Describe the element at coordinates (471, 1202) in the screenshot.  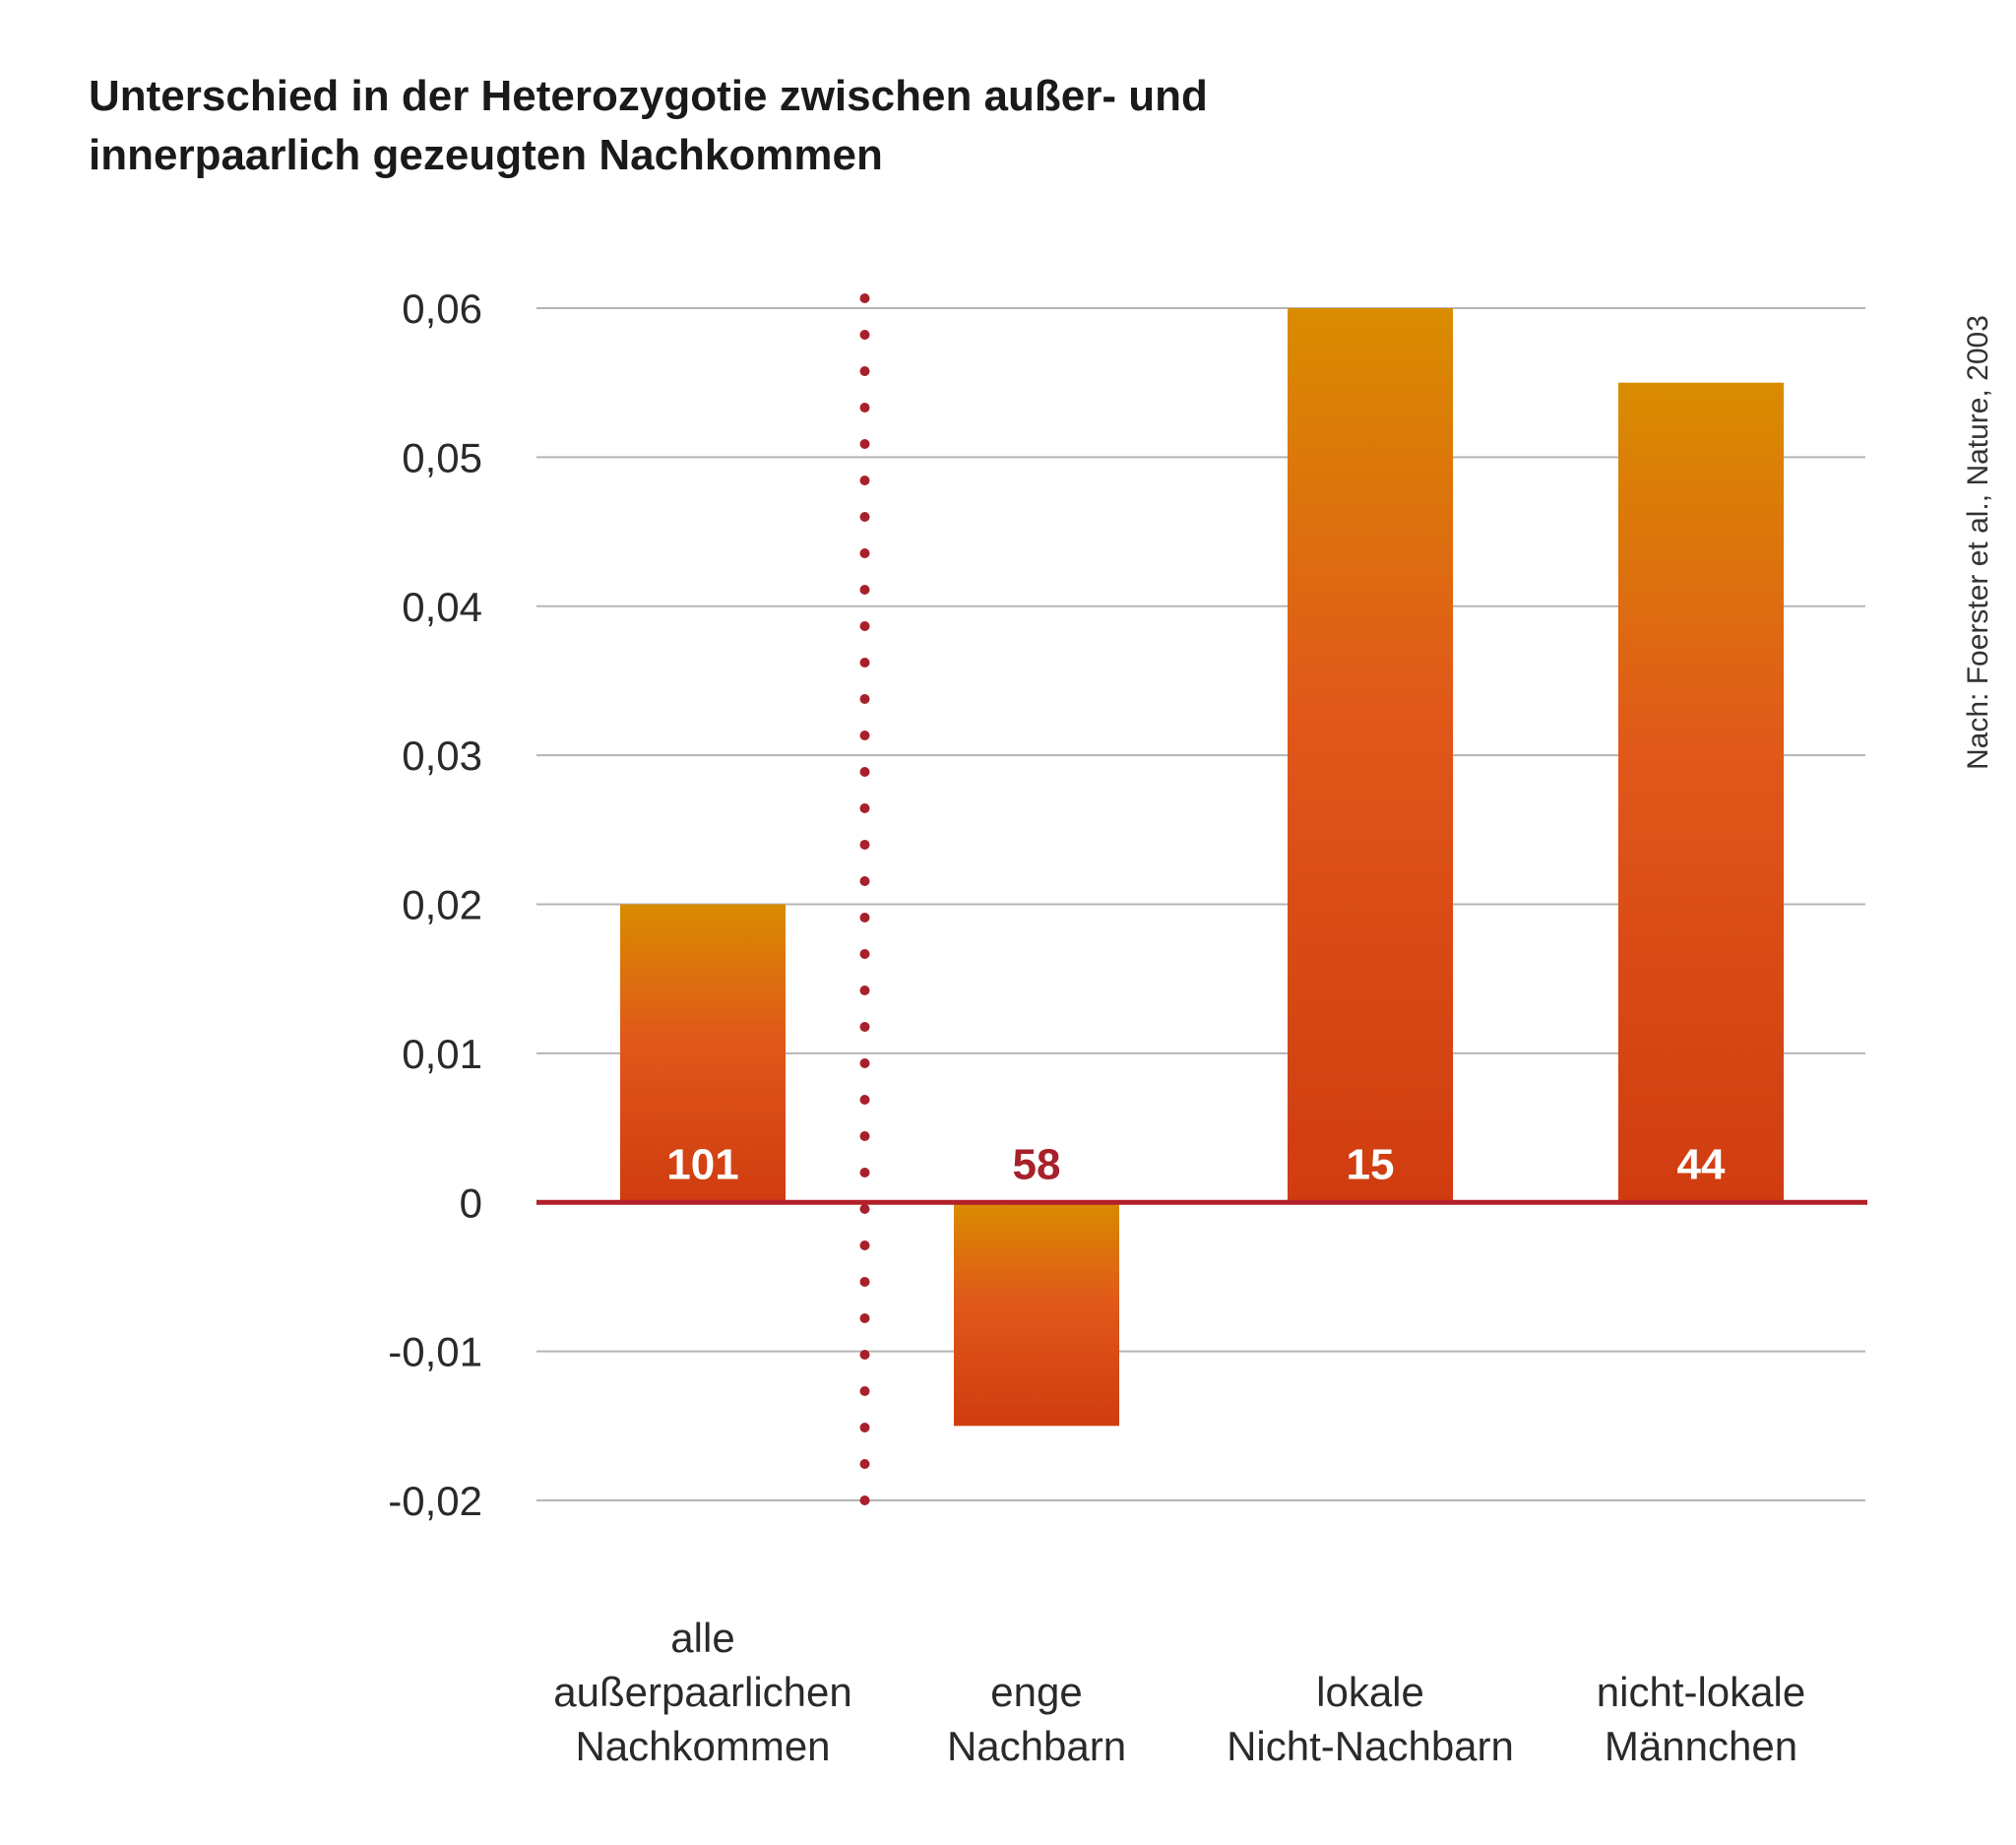
I see `y-tick-label: 0` at that location.